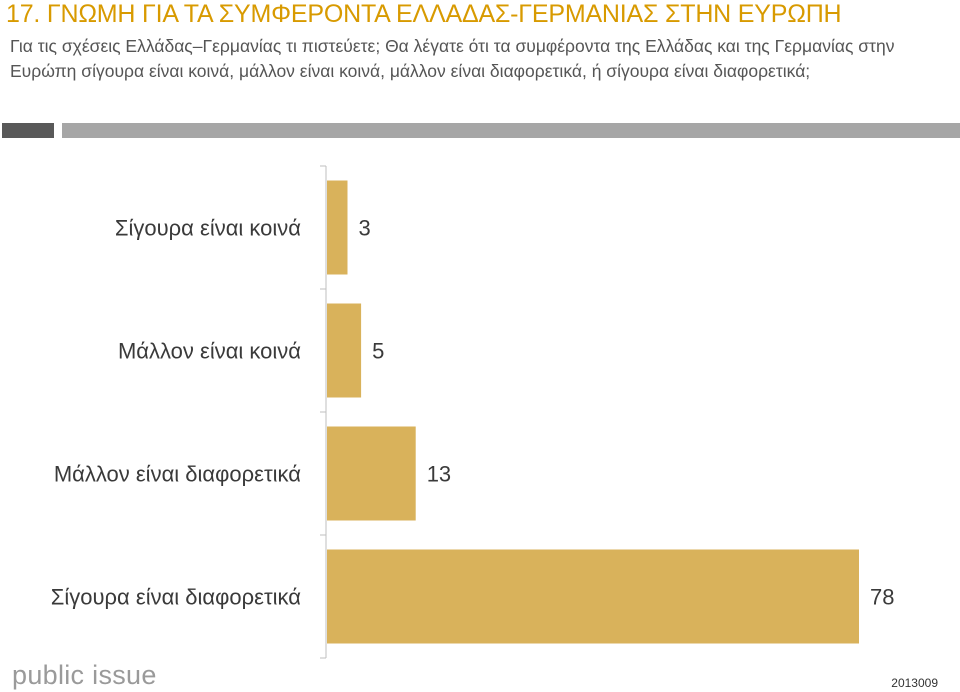 The width and height of the screenshot is (960, 692). What do you see at coordinates (209, 351) in the screenshot?
I see `category-label: Μάλλον είναι κοινά` at bounding box center [209, 351].